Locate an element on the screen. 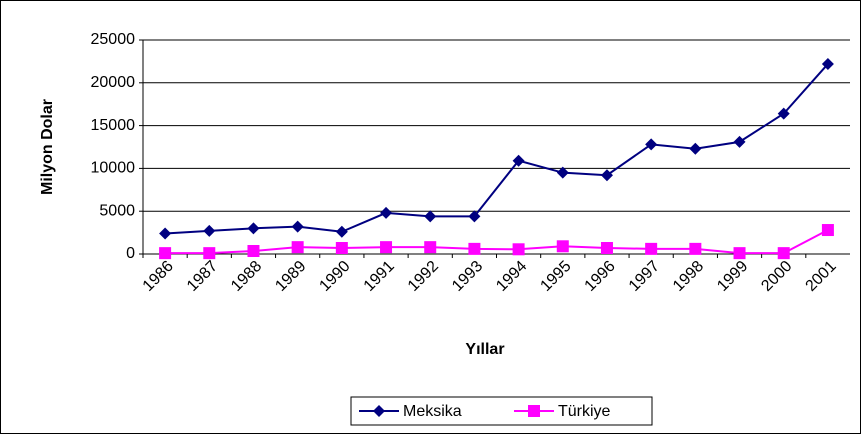 This screenshot has height=435, width=862. y-tick-label: 20000 is located at coordinates (113, 82).